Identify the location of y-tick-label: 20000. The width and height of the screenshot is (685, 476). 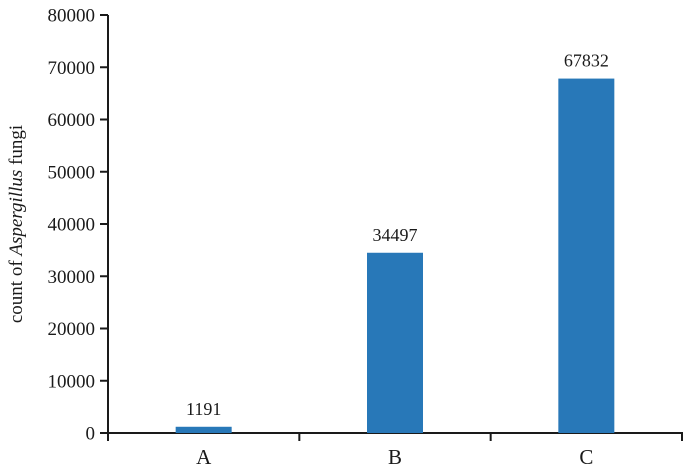
(72, 329).